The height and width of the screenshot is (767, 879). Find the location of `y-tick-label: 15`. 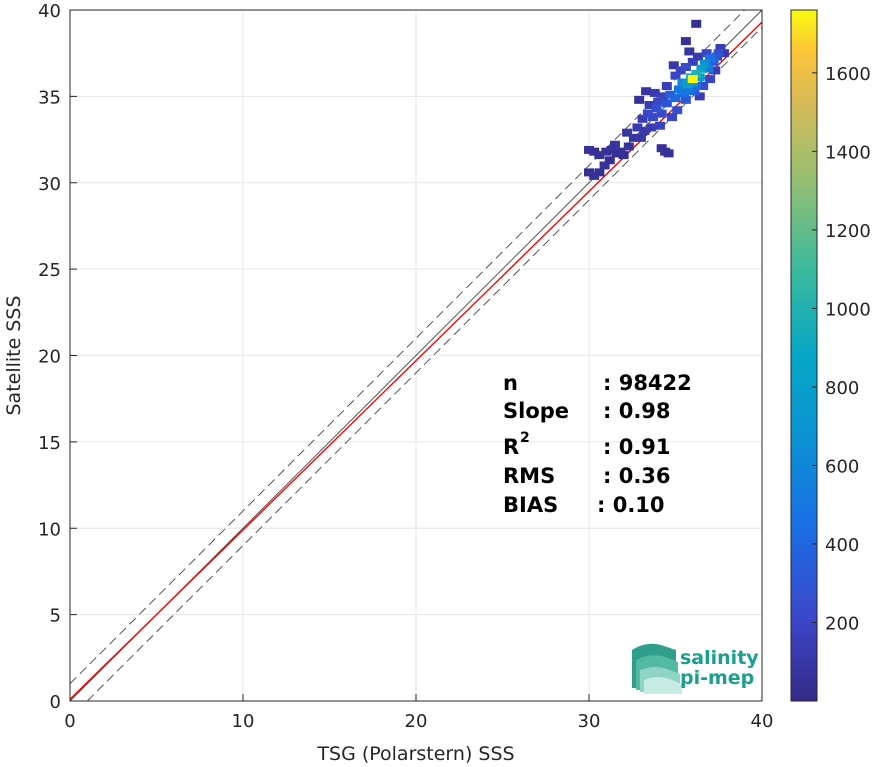

y-tick-label: 15 is located at coordinates (49, 443).